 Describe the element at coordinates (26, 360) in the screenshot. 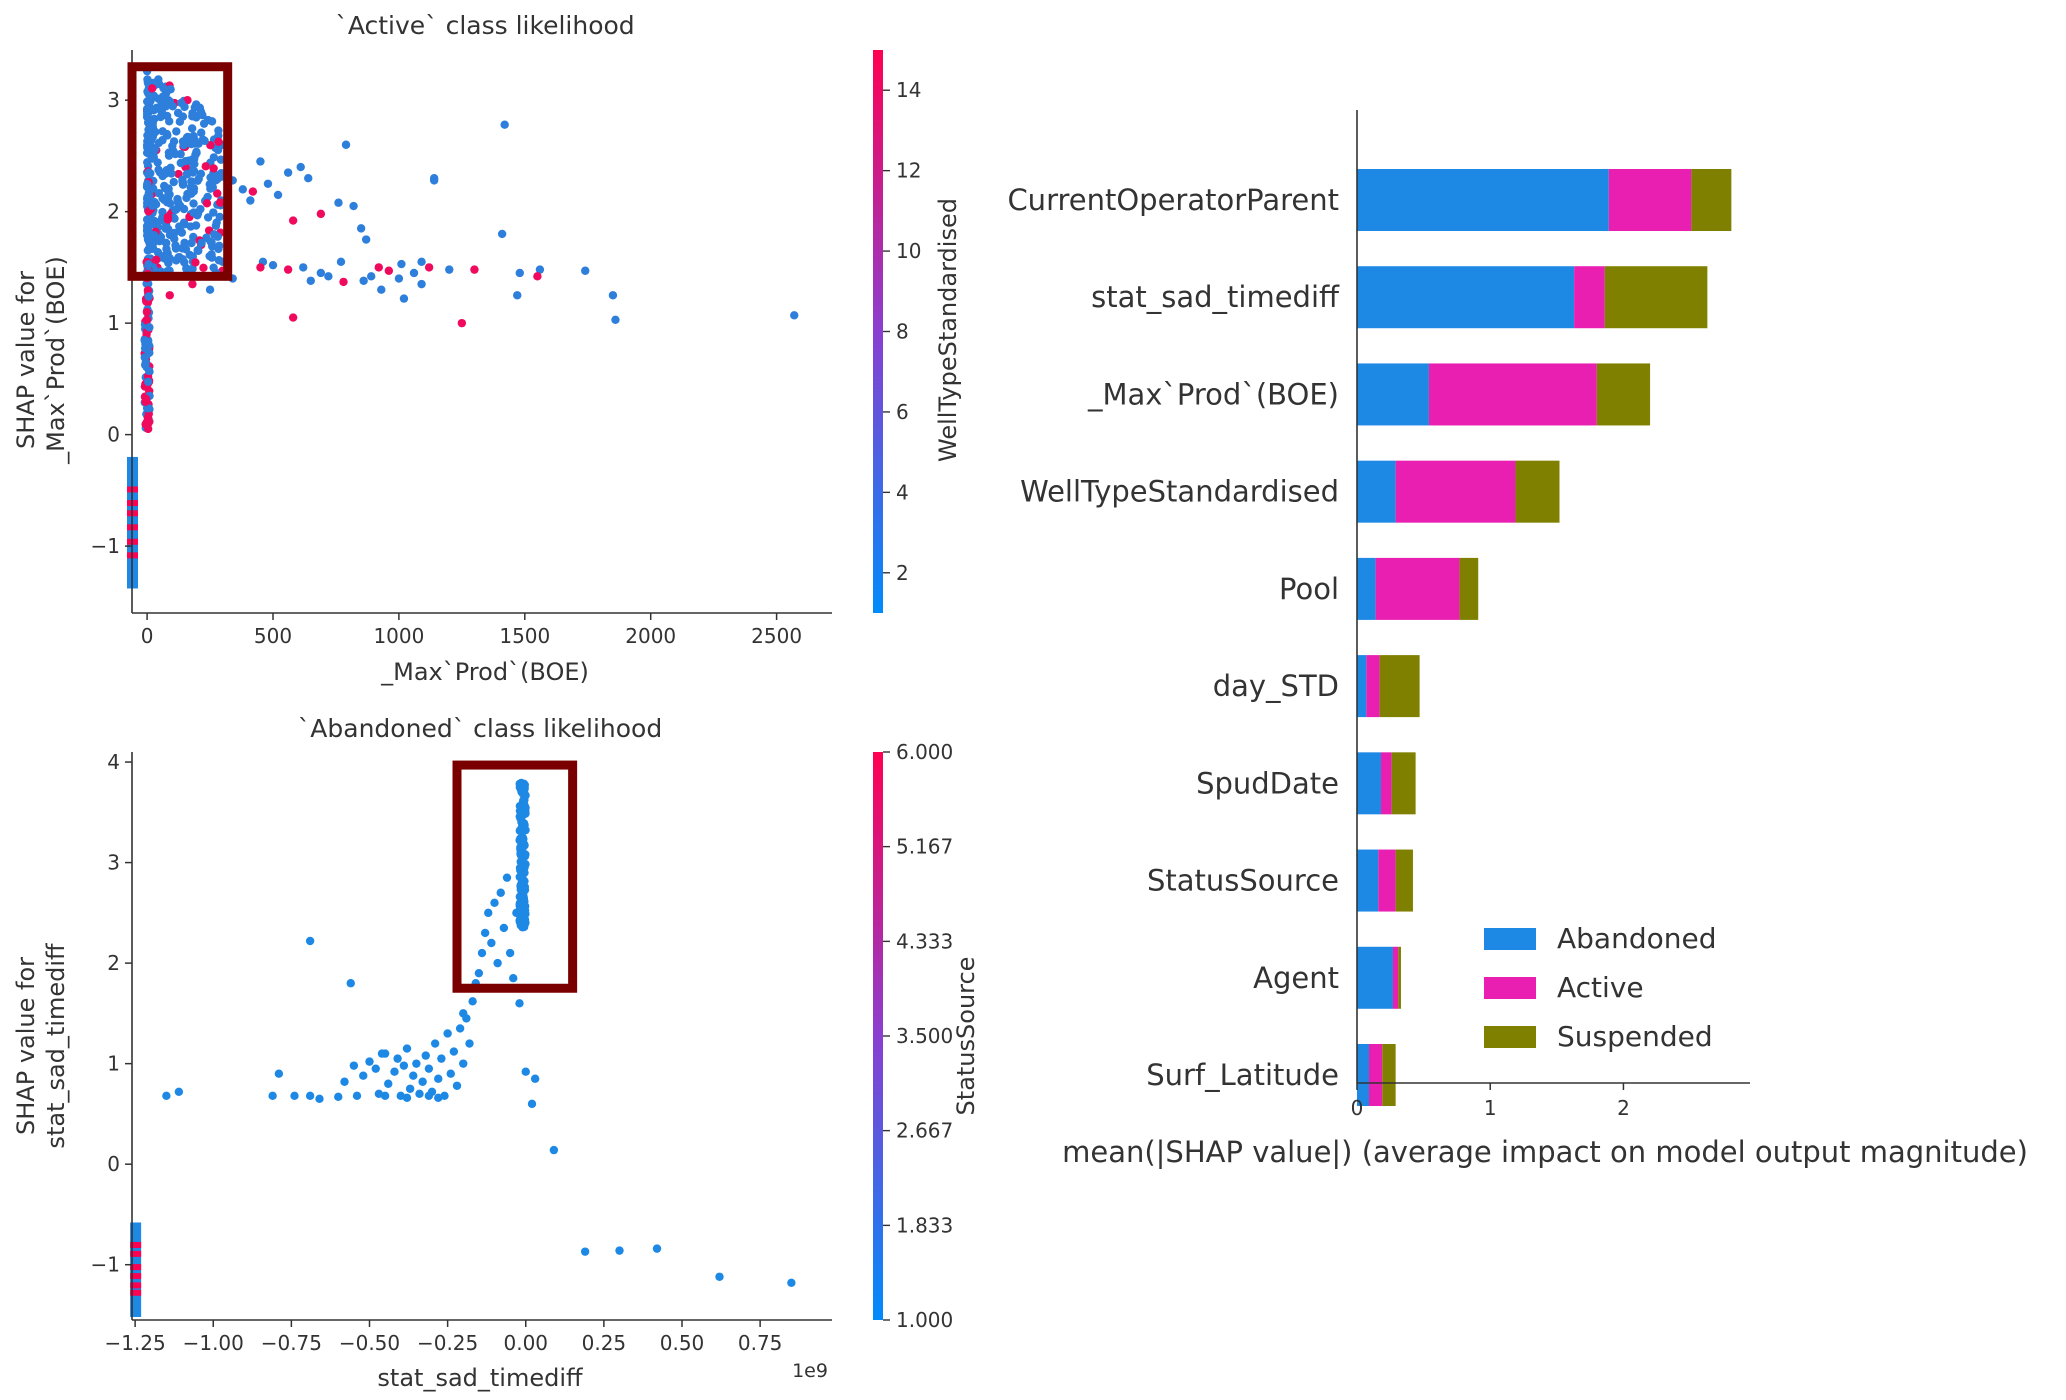

I see `active-y-axis-label-line1: SHAP value for` at that location.